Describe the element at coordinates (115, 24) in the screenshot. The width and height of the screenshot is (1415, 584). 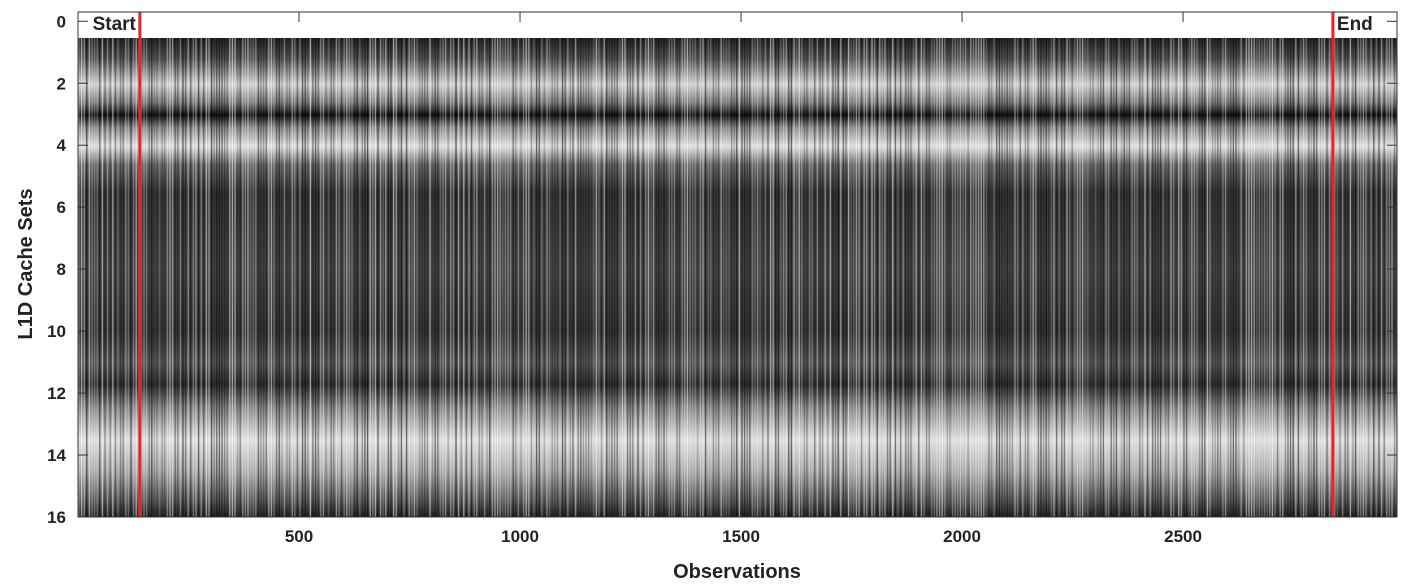
I see `marker-label: Start` at that location.